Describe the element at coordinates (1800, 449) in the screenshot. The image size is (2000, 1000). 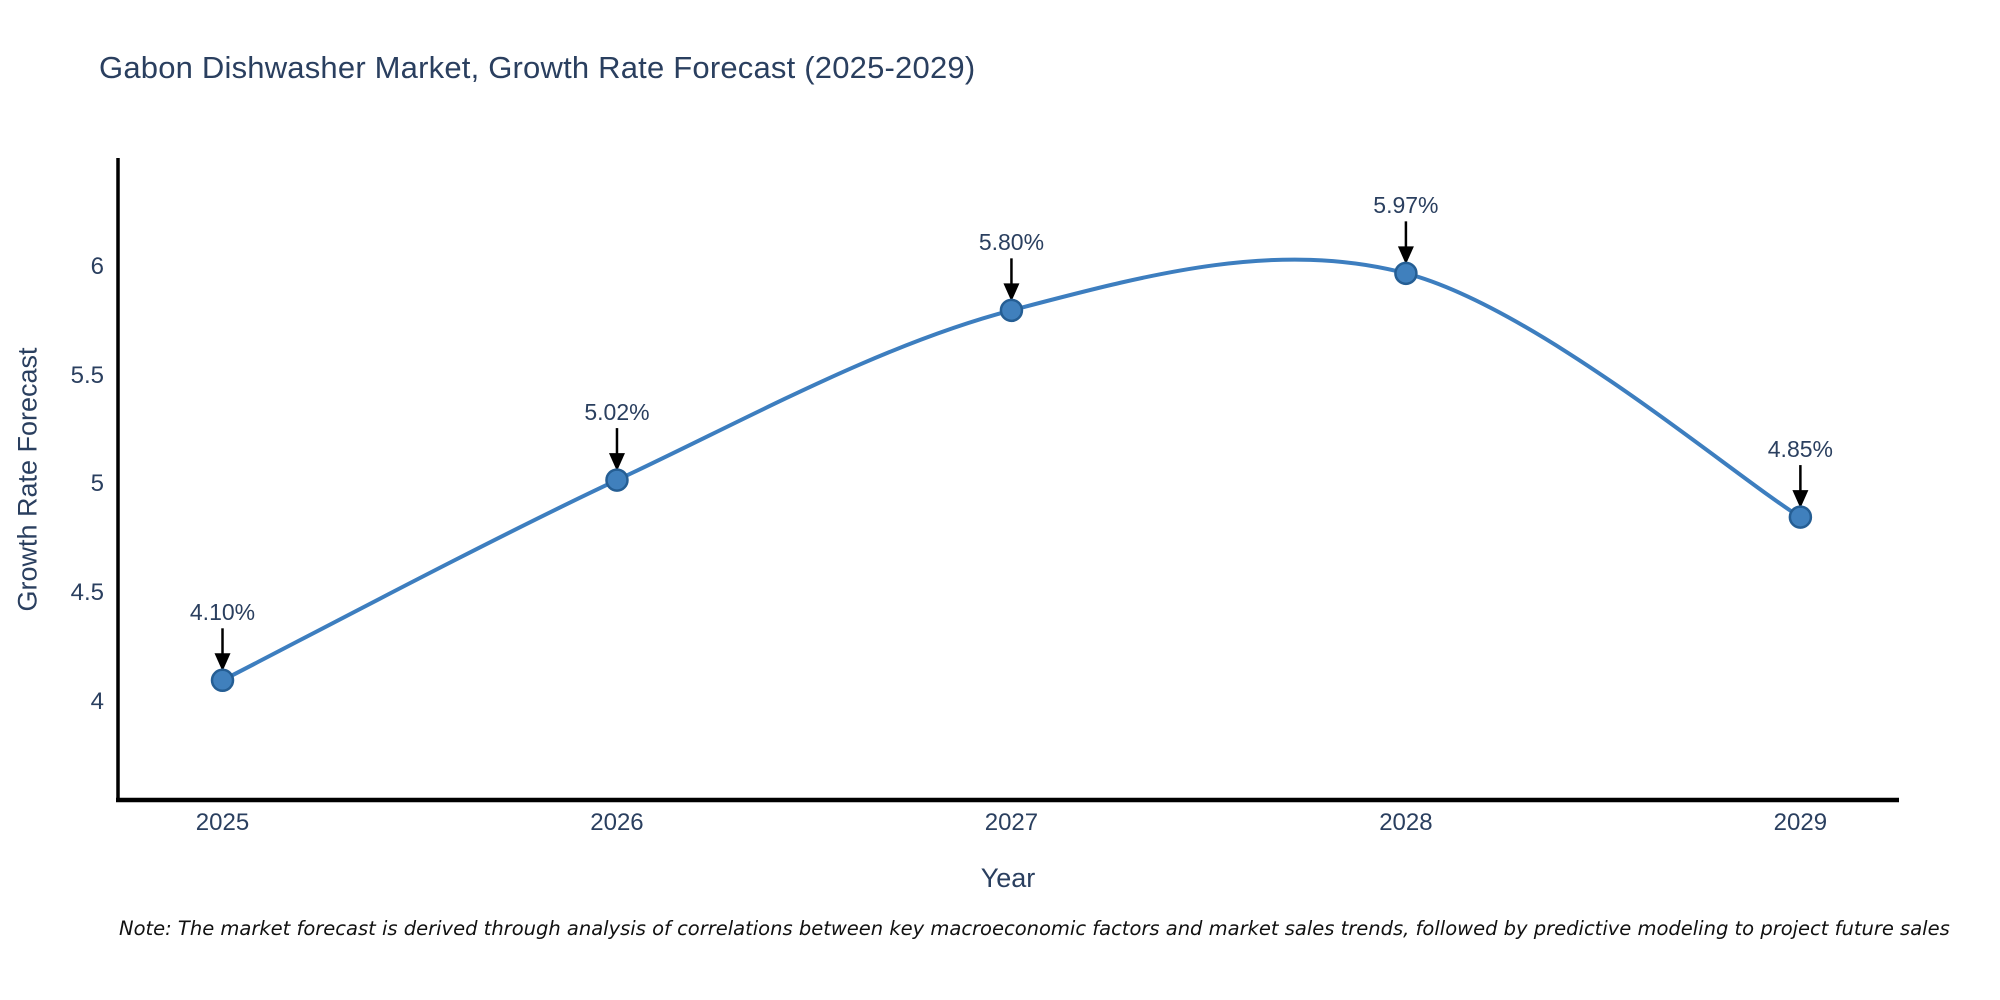
I see `data-point-value-label: 4.85%` at that location.